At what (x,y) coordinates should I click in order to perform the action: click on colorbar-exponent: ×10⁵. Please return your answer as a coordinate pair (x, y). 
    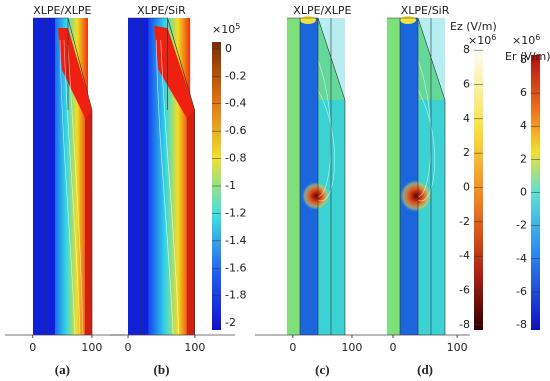
    Looking at the image, I should click on (226, 29).